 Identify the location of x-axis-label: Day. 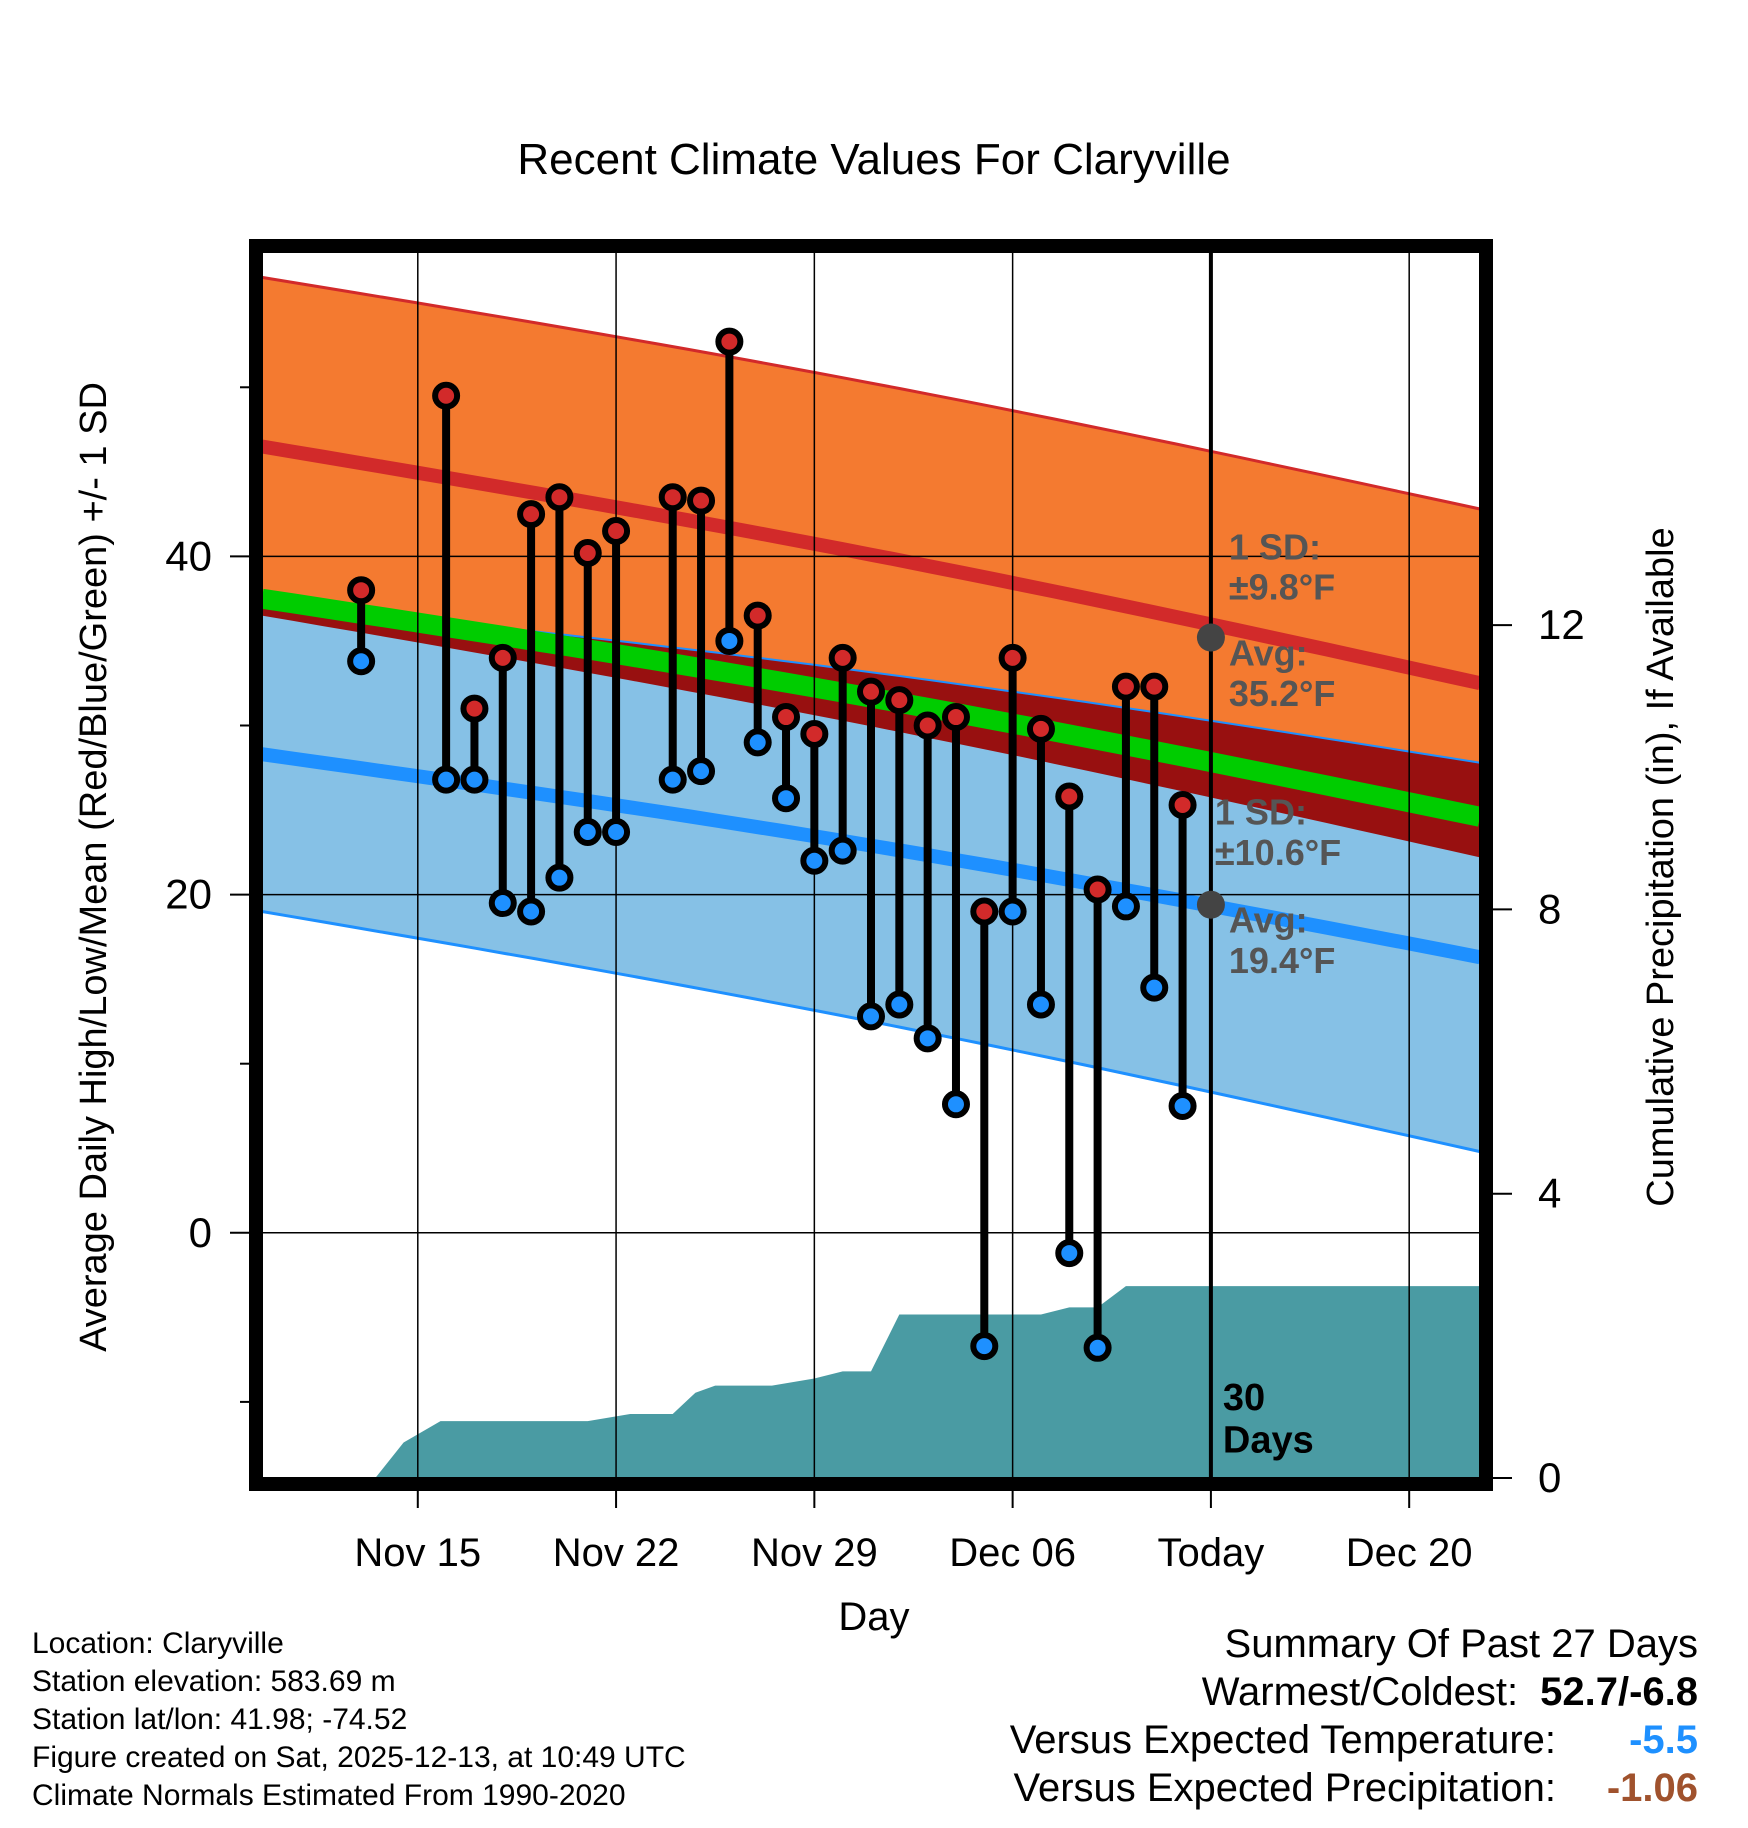
(873, 1617).